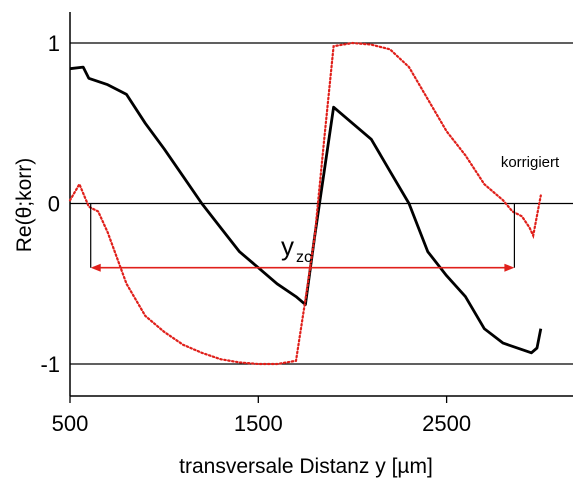  What do you see at coordinates (258, 423) in the screenshot?
I see `x-tick-label: 1500` at bounding box center [258, 423].